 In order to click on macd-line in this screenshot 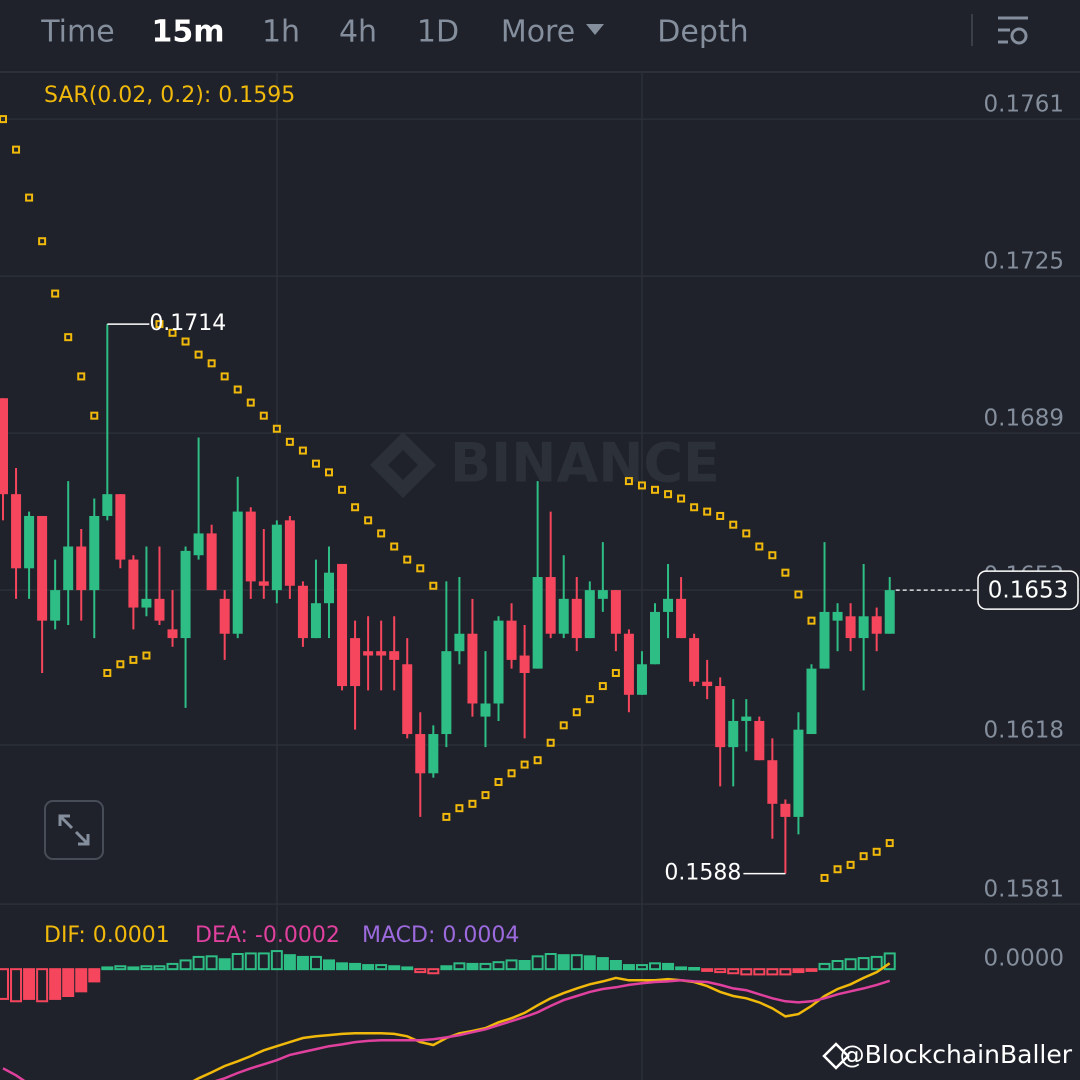, I will do `click(541, 1021)`.